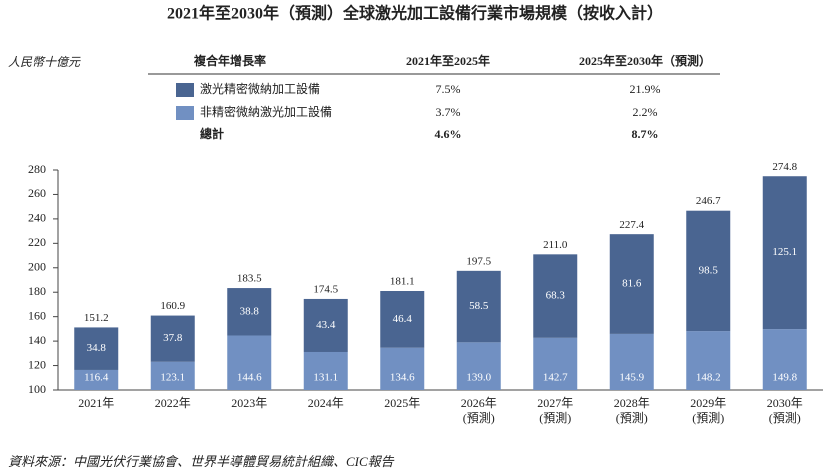 This screenshot has height=475, width=830. Describe the element at coordinates (645, 60) in the screenshot. I see `table-header: 2025年至2030年（預測）` at that location.